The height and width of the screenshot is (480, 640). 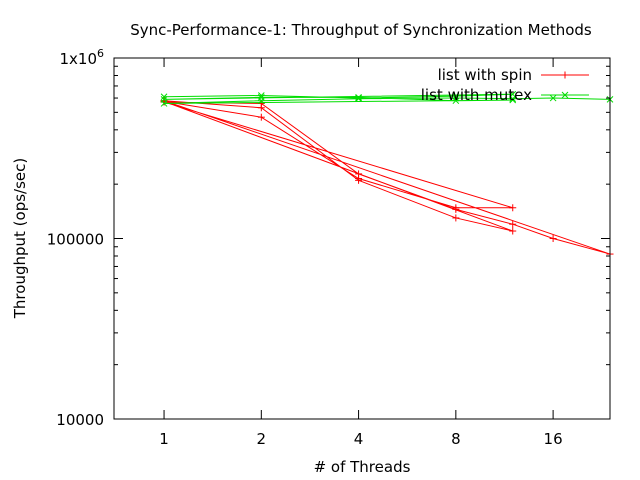 I want to click on x-tick-label: 2, so click(x=262, y=439).